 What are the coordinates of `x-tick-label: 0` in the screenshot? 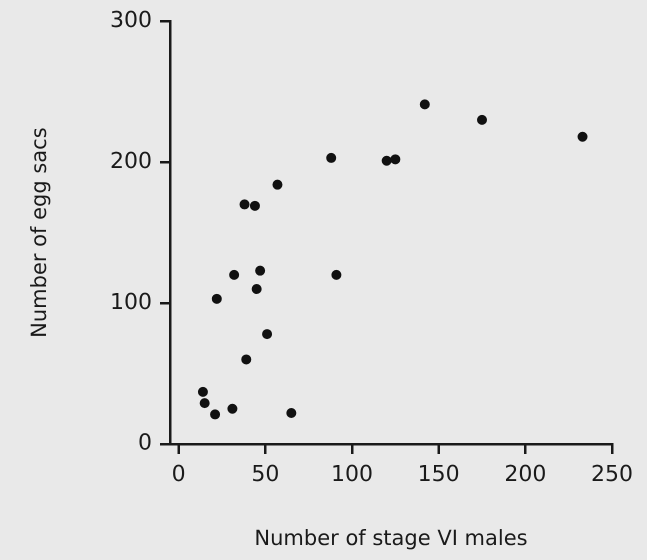 It's located at (179, 474).